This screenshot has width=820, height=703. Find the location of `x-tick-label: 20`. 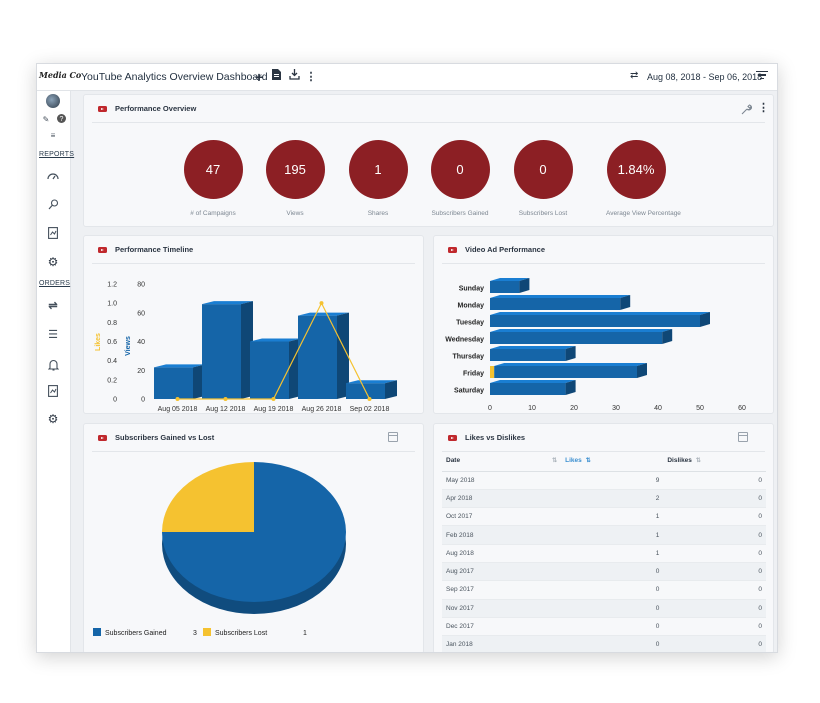

x-tick-label: 20 is located at coordinates (574, 408).